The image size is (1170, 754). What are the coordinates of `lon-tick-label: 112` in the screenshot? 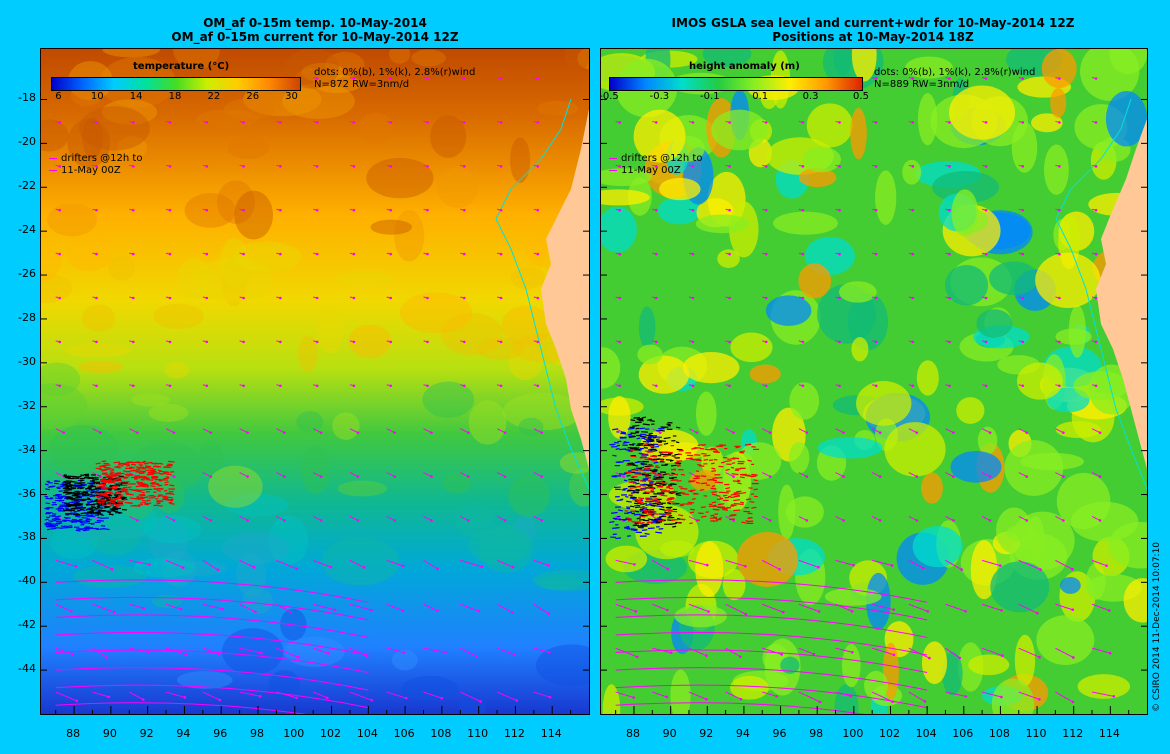 It's located at (1073, 733).